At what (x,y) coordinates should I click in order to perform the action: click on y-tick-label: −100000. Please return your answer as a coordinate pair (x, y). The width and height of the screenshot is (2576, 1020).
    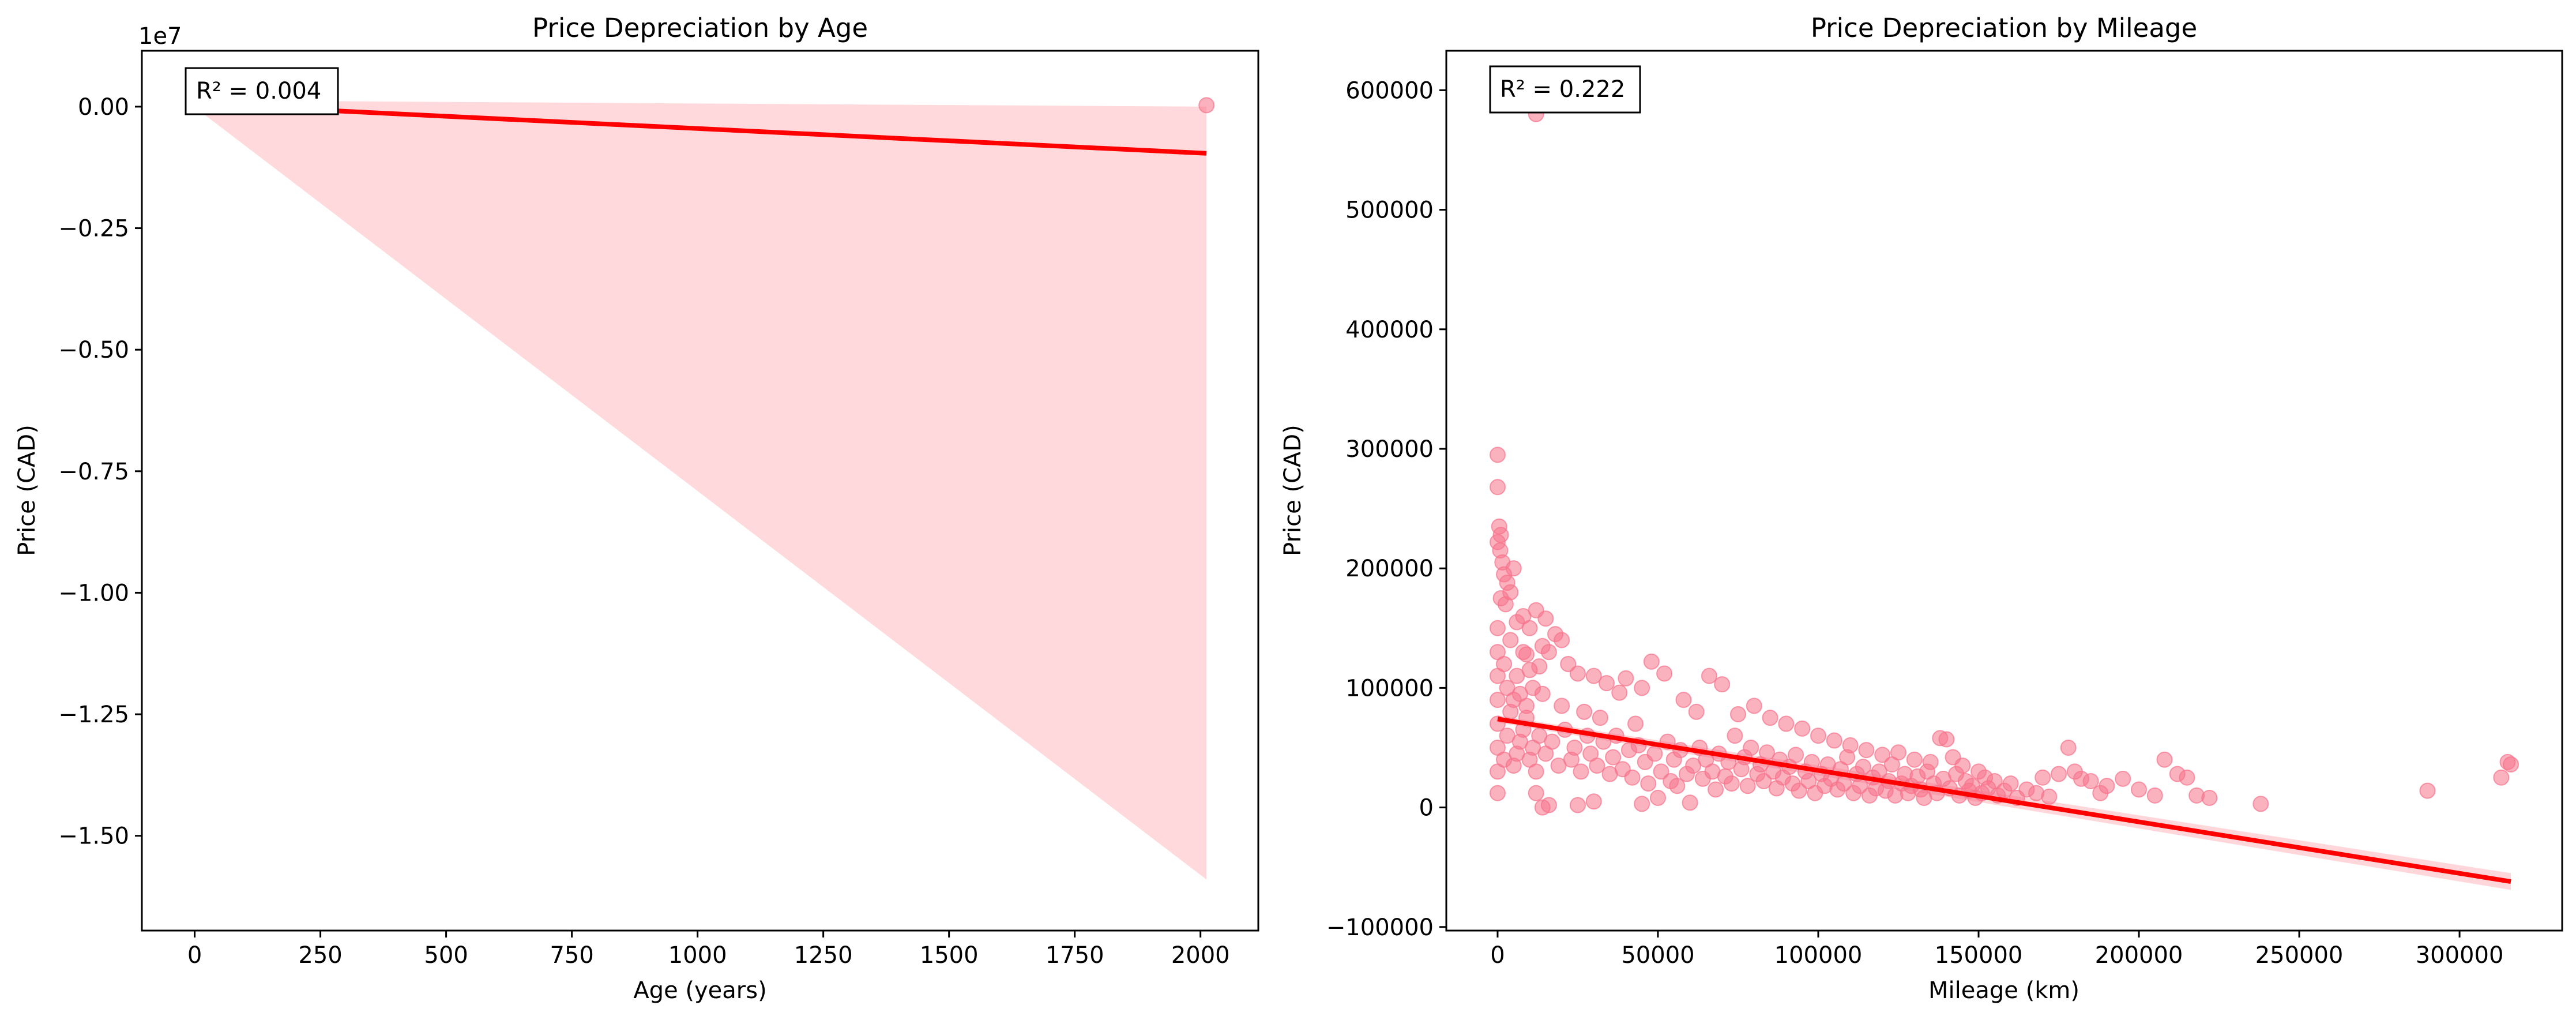
    Looking at the image, I should click on (1380, 927).